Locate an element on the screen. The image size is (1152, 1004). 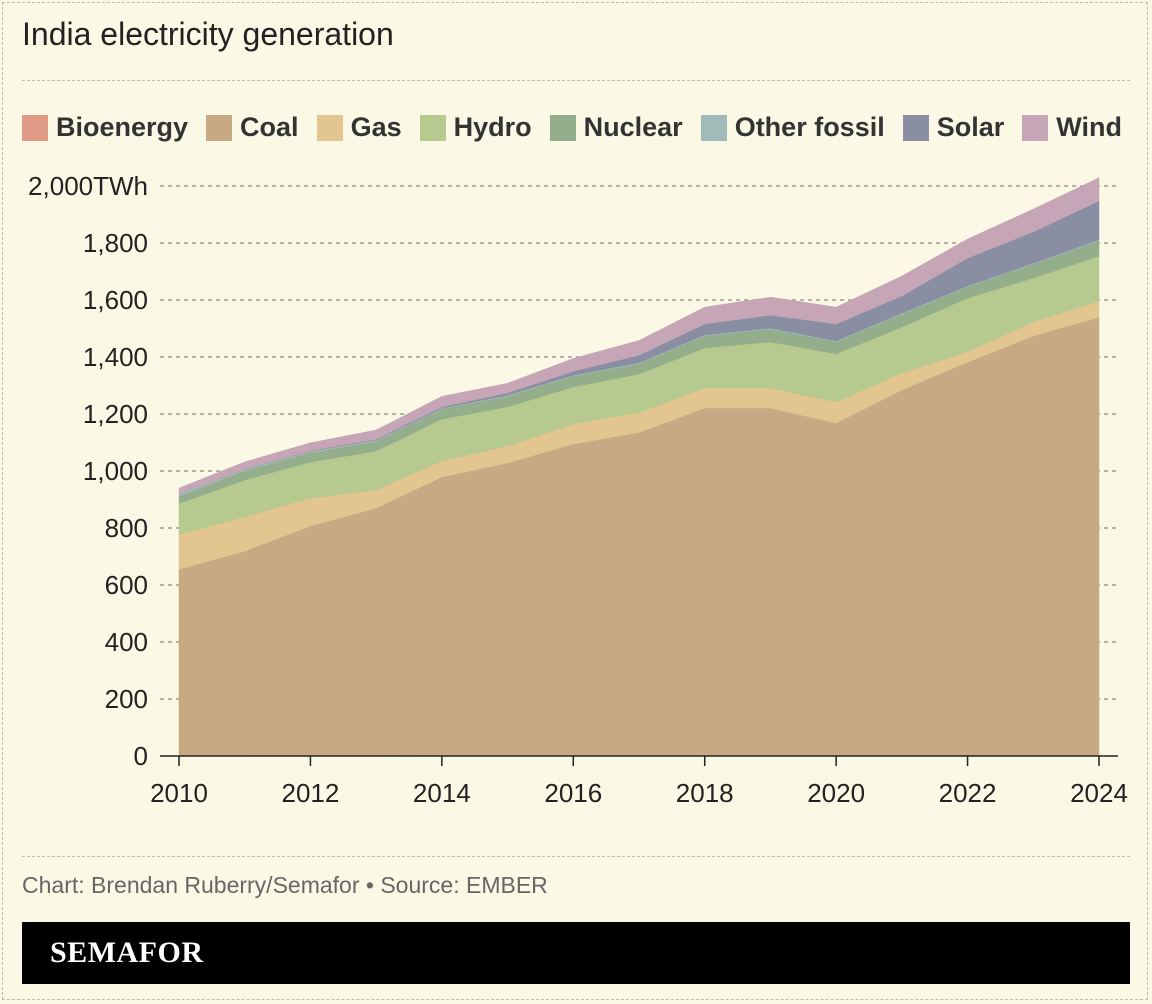
legend-label: Wind is located at coordinates (1089, 127).